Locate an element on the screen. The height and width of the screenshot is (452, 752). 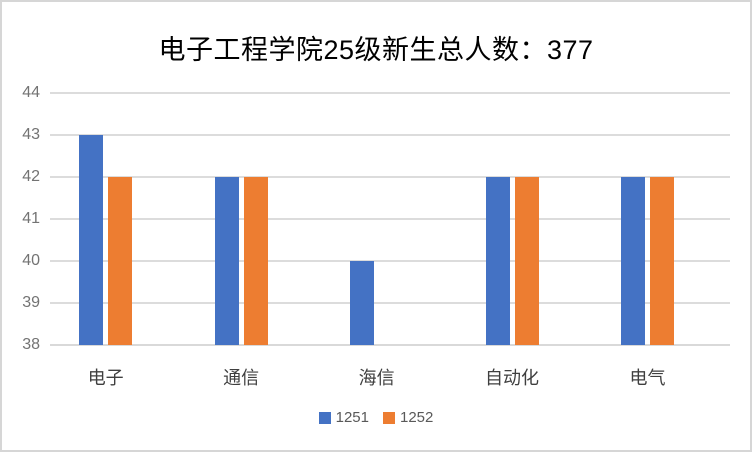
y-tick-label: 38 is located at coordinates (31, 344).